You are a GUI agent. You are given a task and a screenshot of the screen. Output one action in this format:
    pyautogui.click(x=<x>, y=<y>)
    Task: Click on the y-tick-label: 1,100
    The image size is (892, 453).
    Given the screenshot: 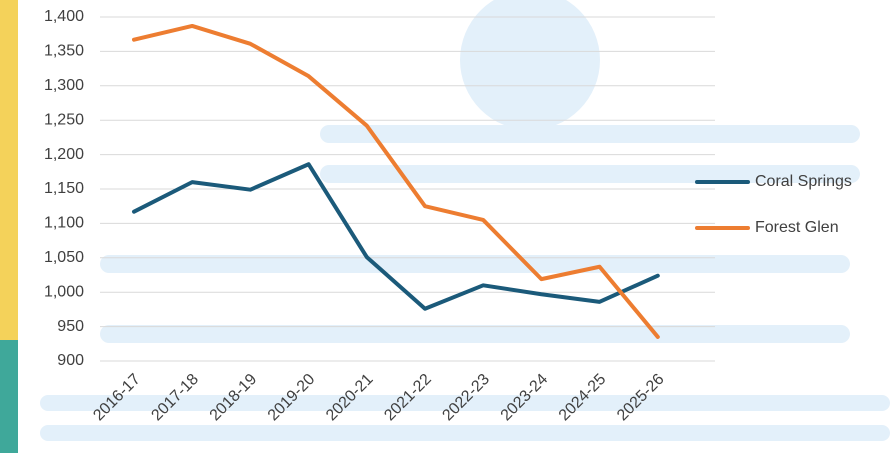 What is the action you would take?
    pyautogui.click(x=64, y=223)
    